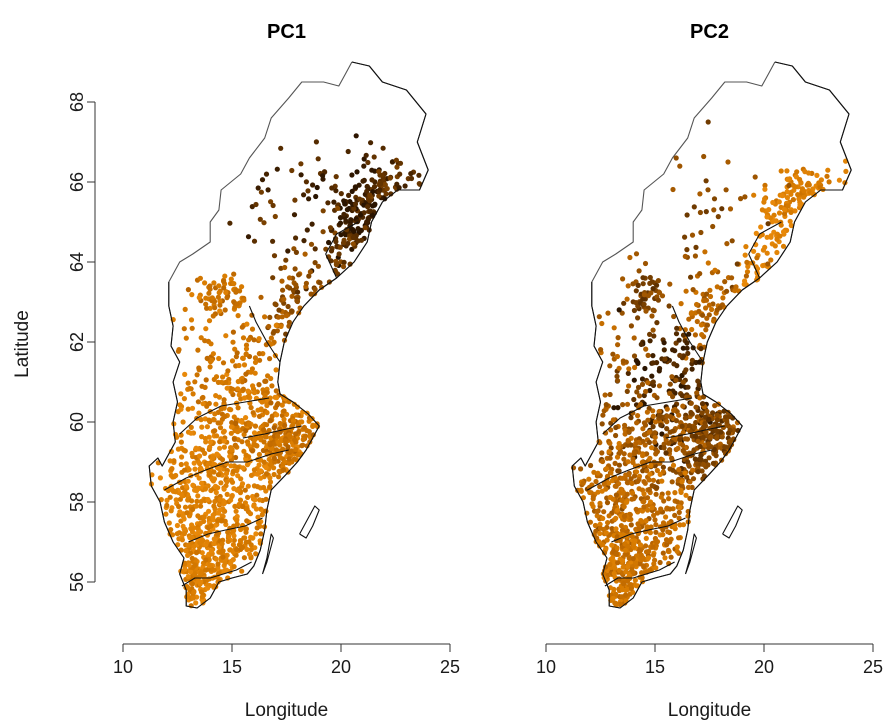 The image size is (884, 728). What do you see at coordinates (77, 502) in the screenshot?
I see `y-tick-label: 58` at bounding box center [77, 502].